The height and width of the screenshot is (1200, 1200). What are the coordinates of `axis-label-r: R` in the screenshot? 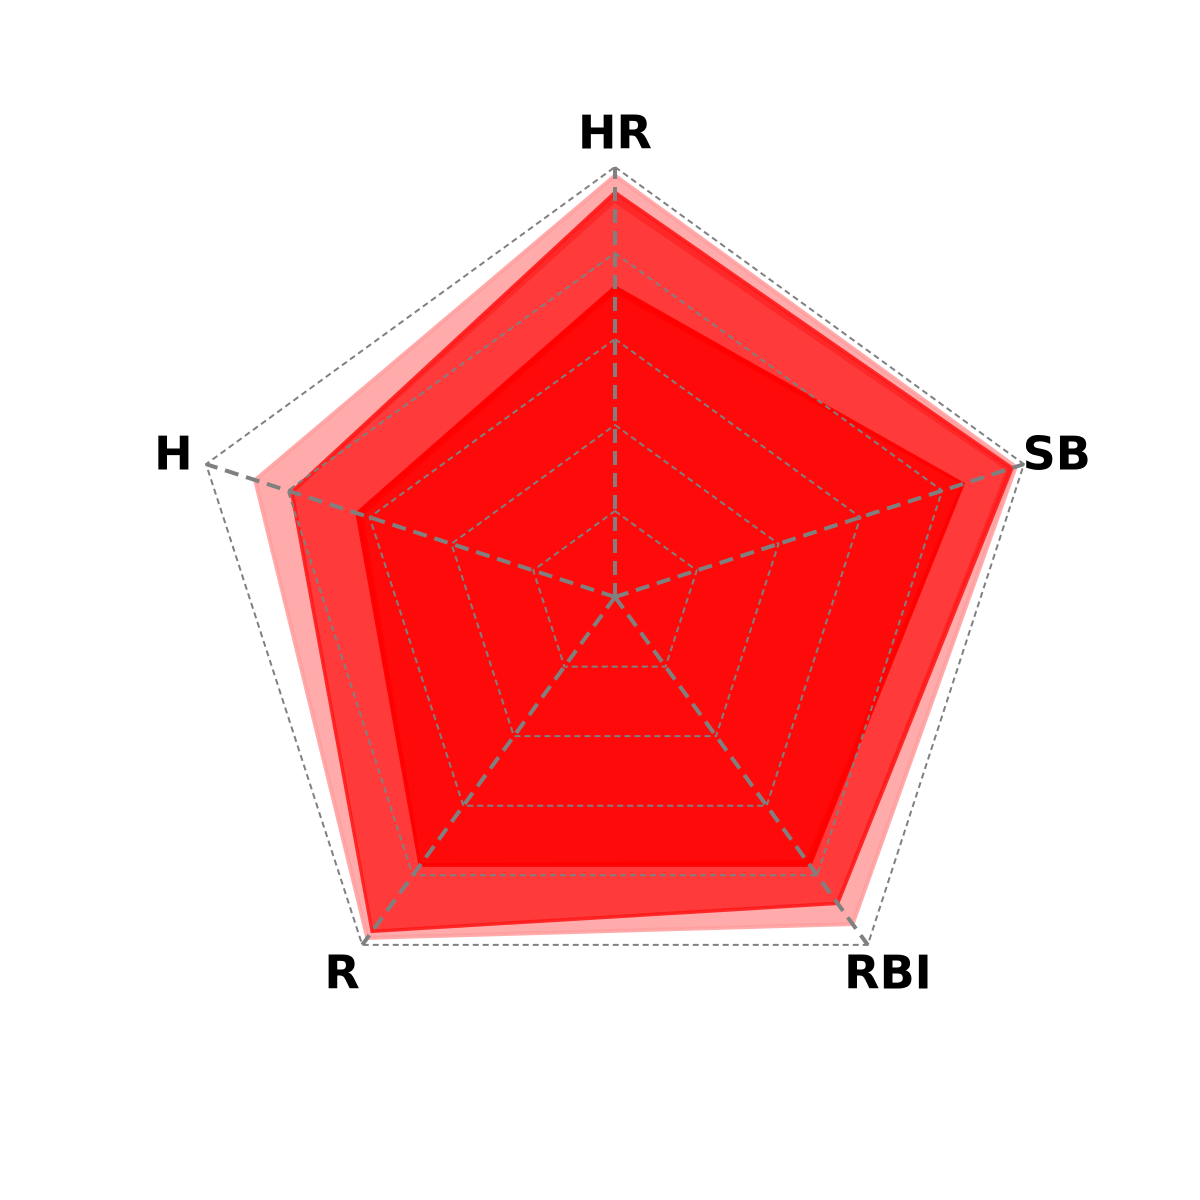 It's located at (341, 973).